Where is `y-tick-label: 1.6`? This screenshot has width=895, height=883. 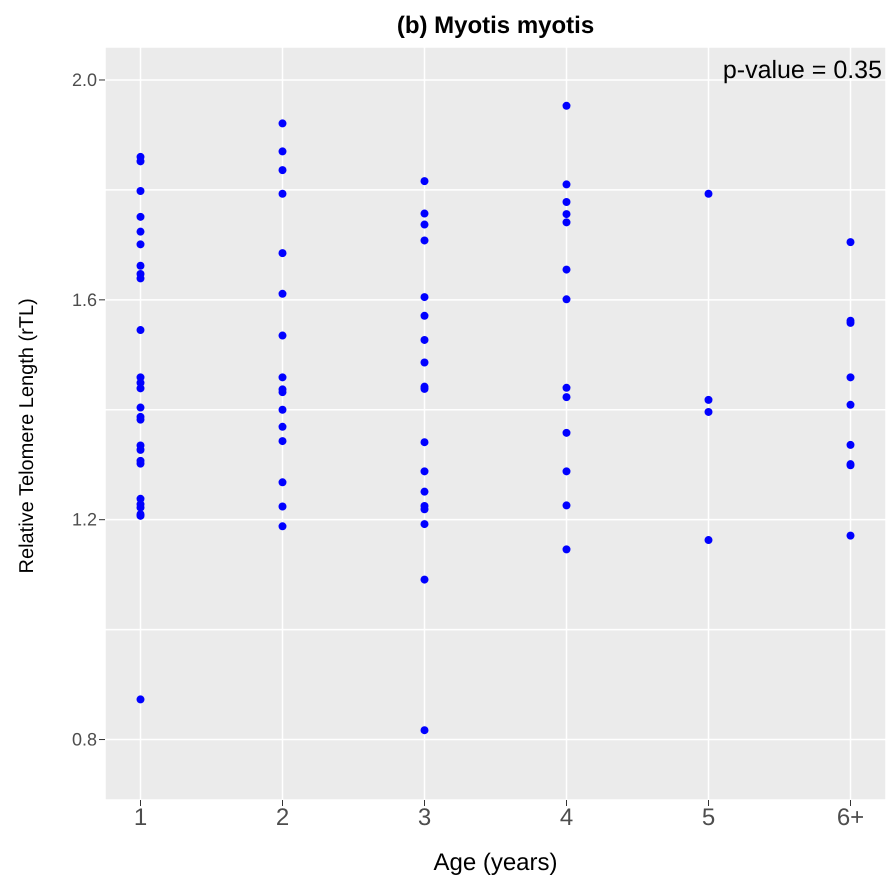 y-tick-label: 1.6 is located at coordinates (84, 300).